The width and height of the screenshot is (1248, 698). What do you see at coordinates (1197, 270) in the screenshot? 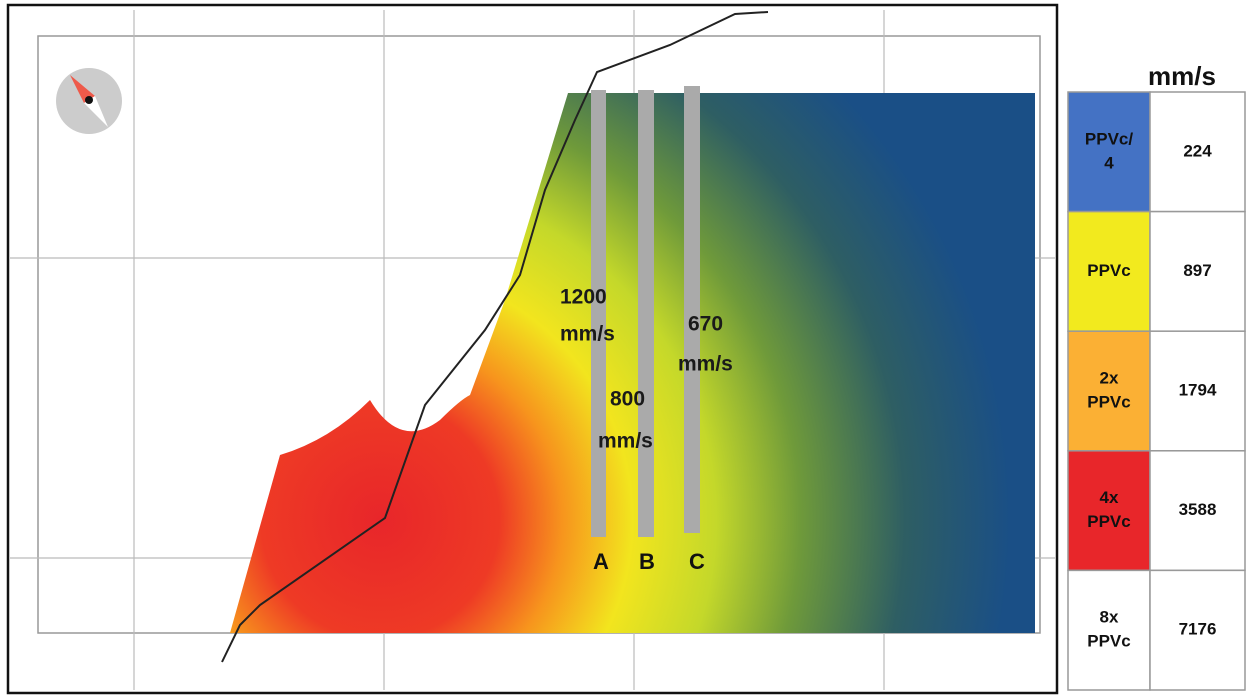
I see `legend-value: 897` at bounding box center [1197, 270].